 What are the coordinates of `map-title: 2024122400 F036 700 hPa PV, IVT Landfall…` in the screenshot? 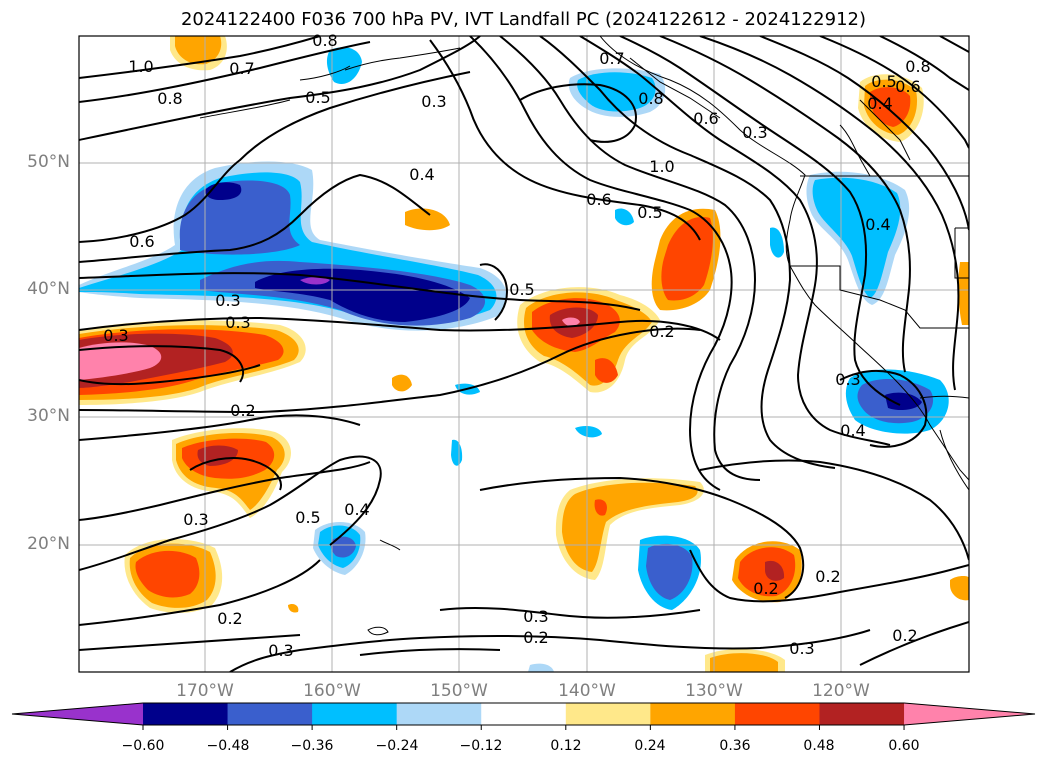 It's located at (523, 19).